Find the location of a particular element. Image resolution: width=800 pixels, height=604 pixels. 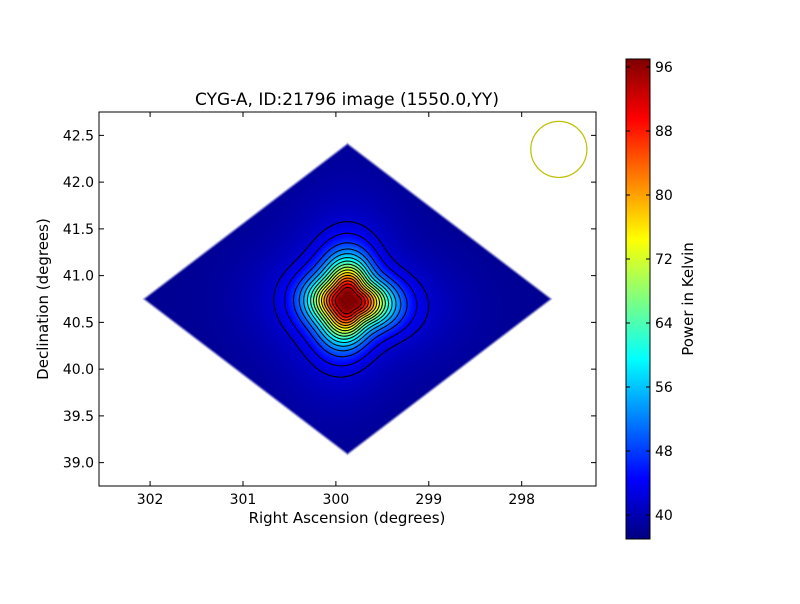

colorbar-tick-label: 64 is located at coordinates (664, 324).